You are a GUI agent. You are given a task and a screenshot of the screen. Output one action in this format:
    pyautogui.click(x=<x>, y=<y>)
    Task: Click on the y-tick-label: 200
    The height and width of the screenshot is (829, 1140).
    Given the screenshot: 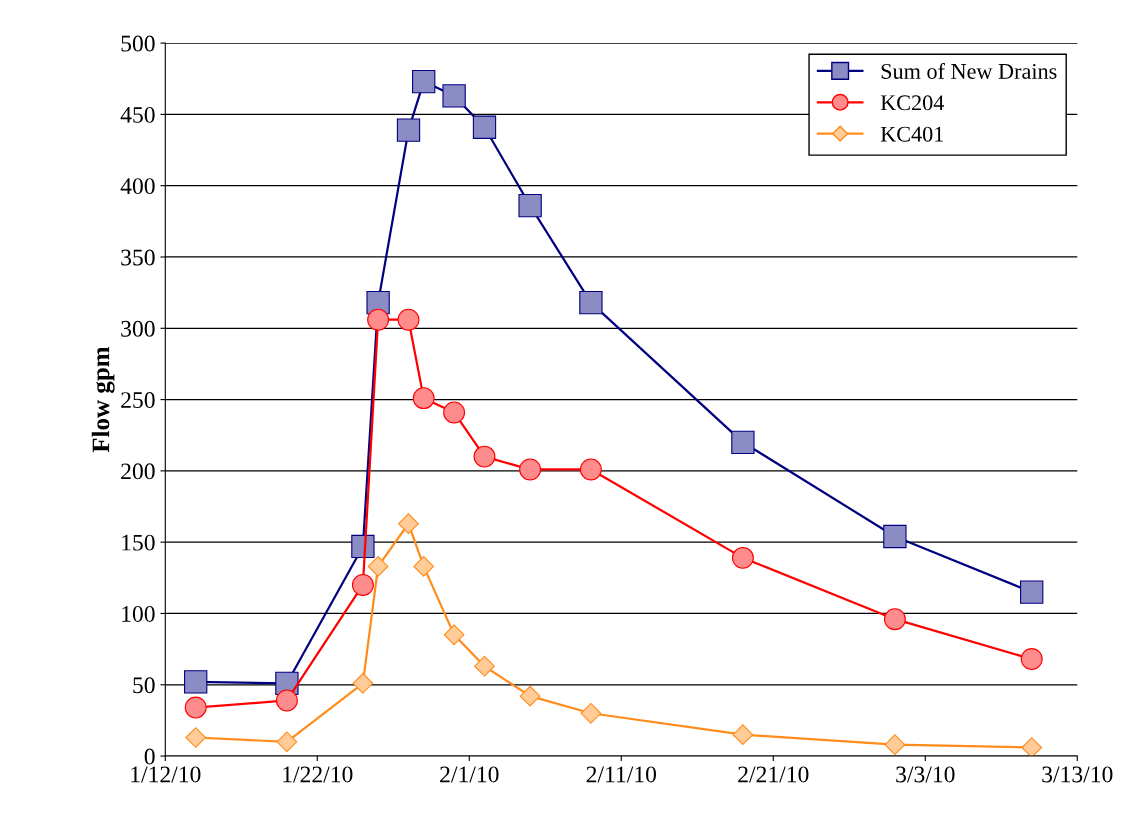 What is the action you would take?
    pyautogui.click(x=138, y=471)
    